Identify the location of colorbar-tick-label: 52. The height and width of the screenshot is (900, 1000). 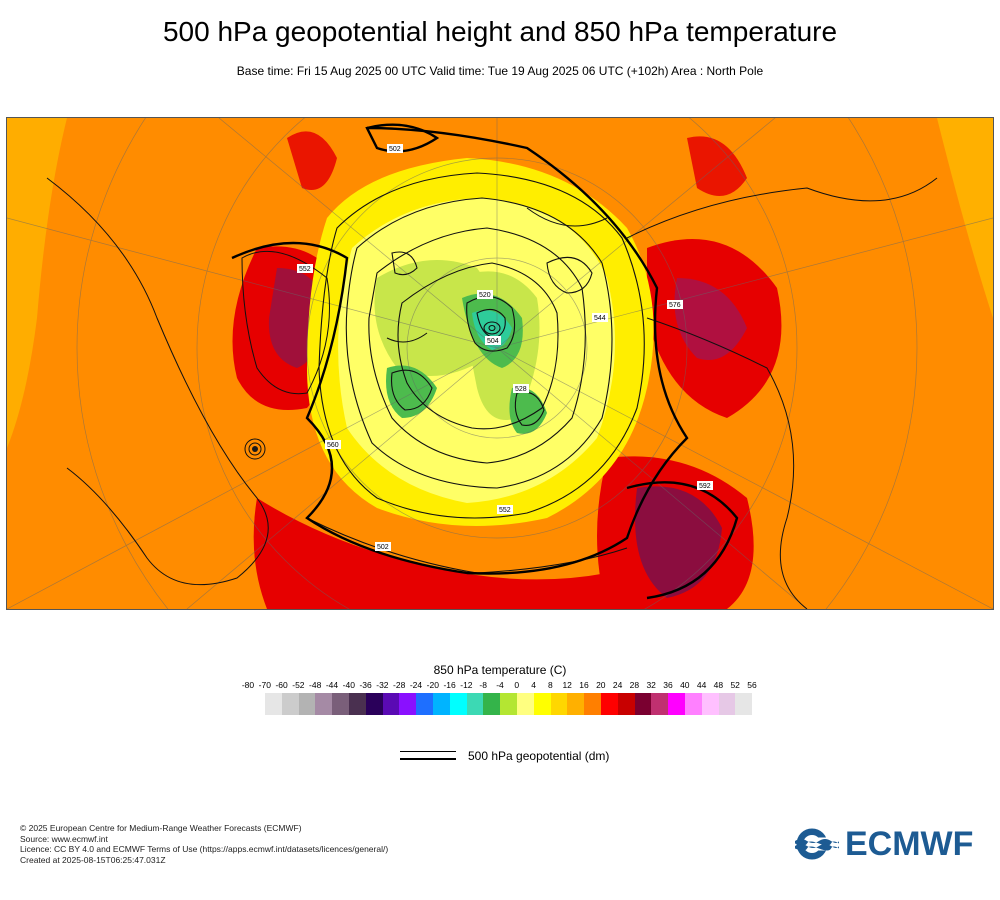
(735, 685).